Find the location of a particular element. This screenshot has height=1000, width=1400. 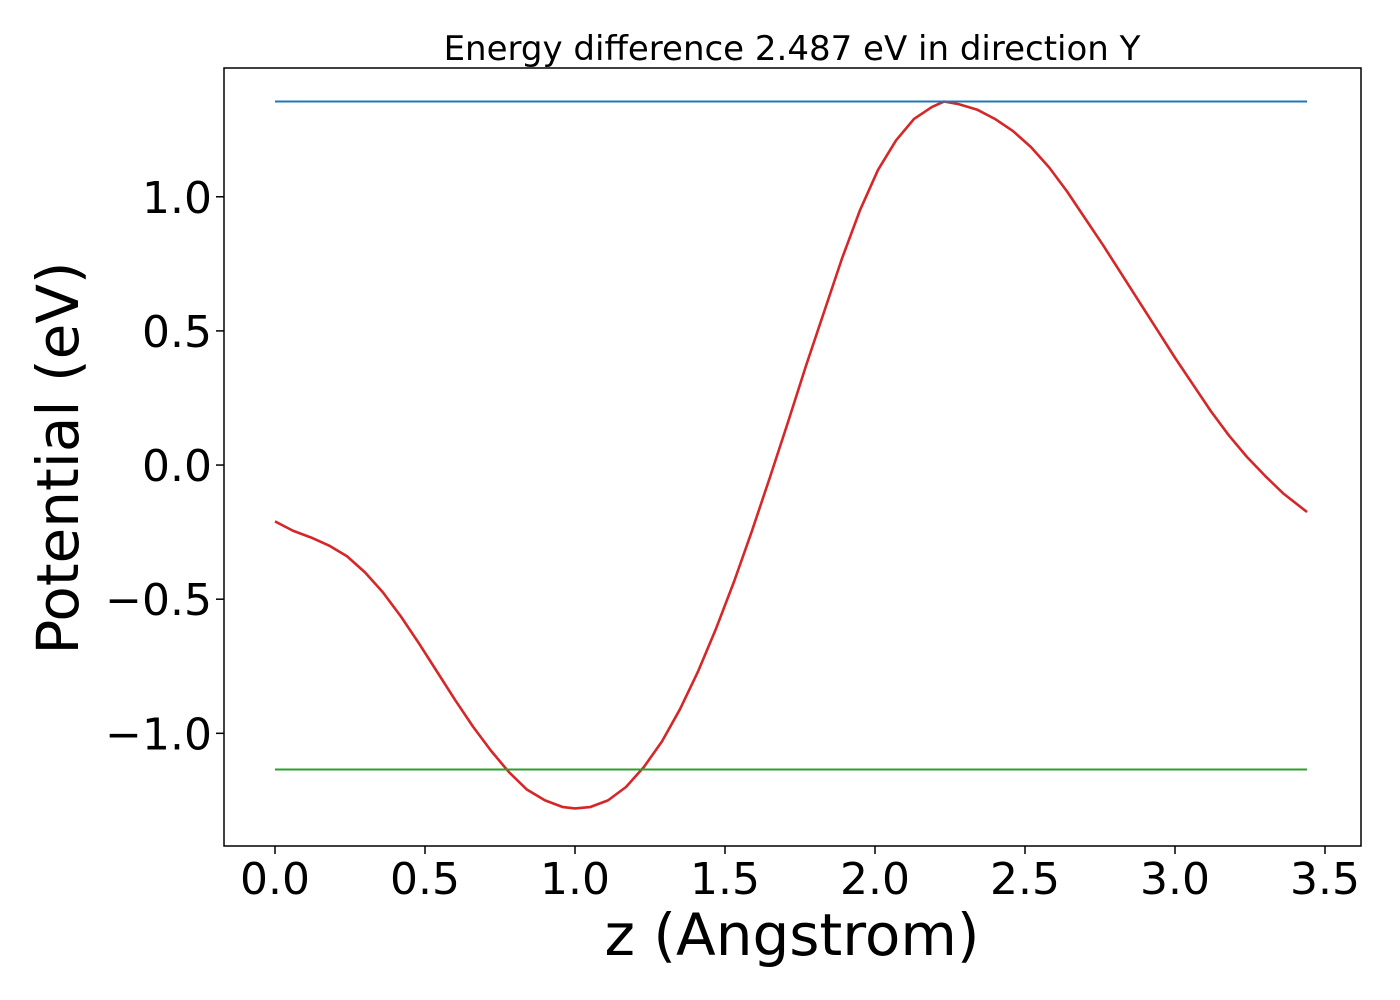

x-tick-label: 3.5 is located at coordinates (1325, 879).